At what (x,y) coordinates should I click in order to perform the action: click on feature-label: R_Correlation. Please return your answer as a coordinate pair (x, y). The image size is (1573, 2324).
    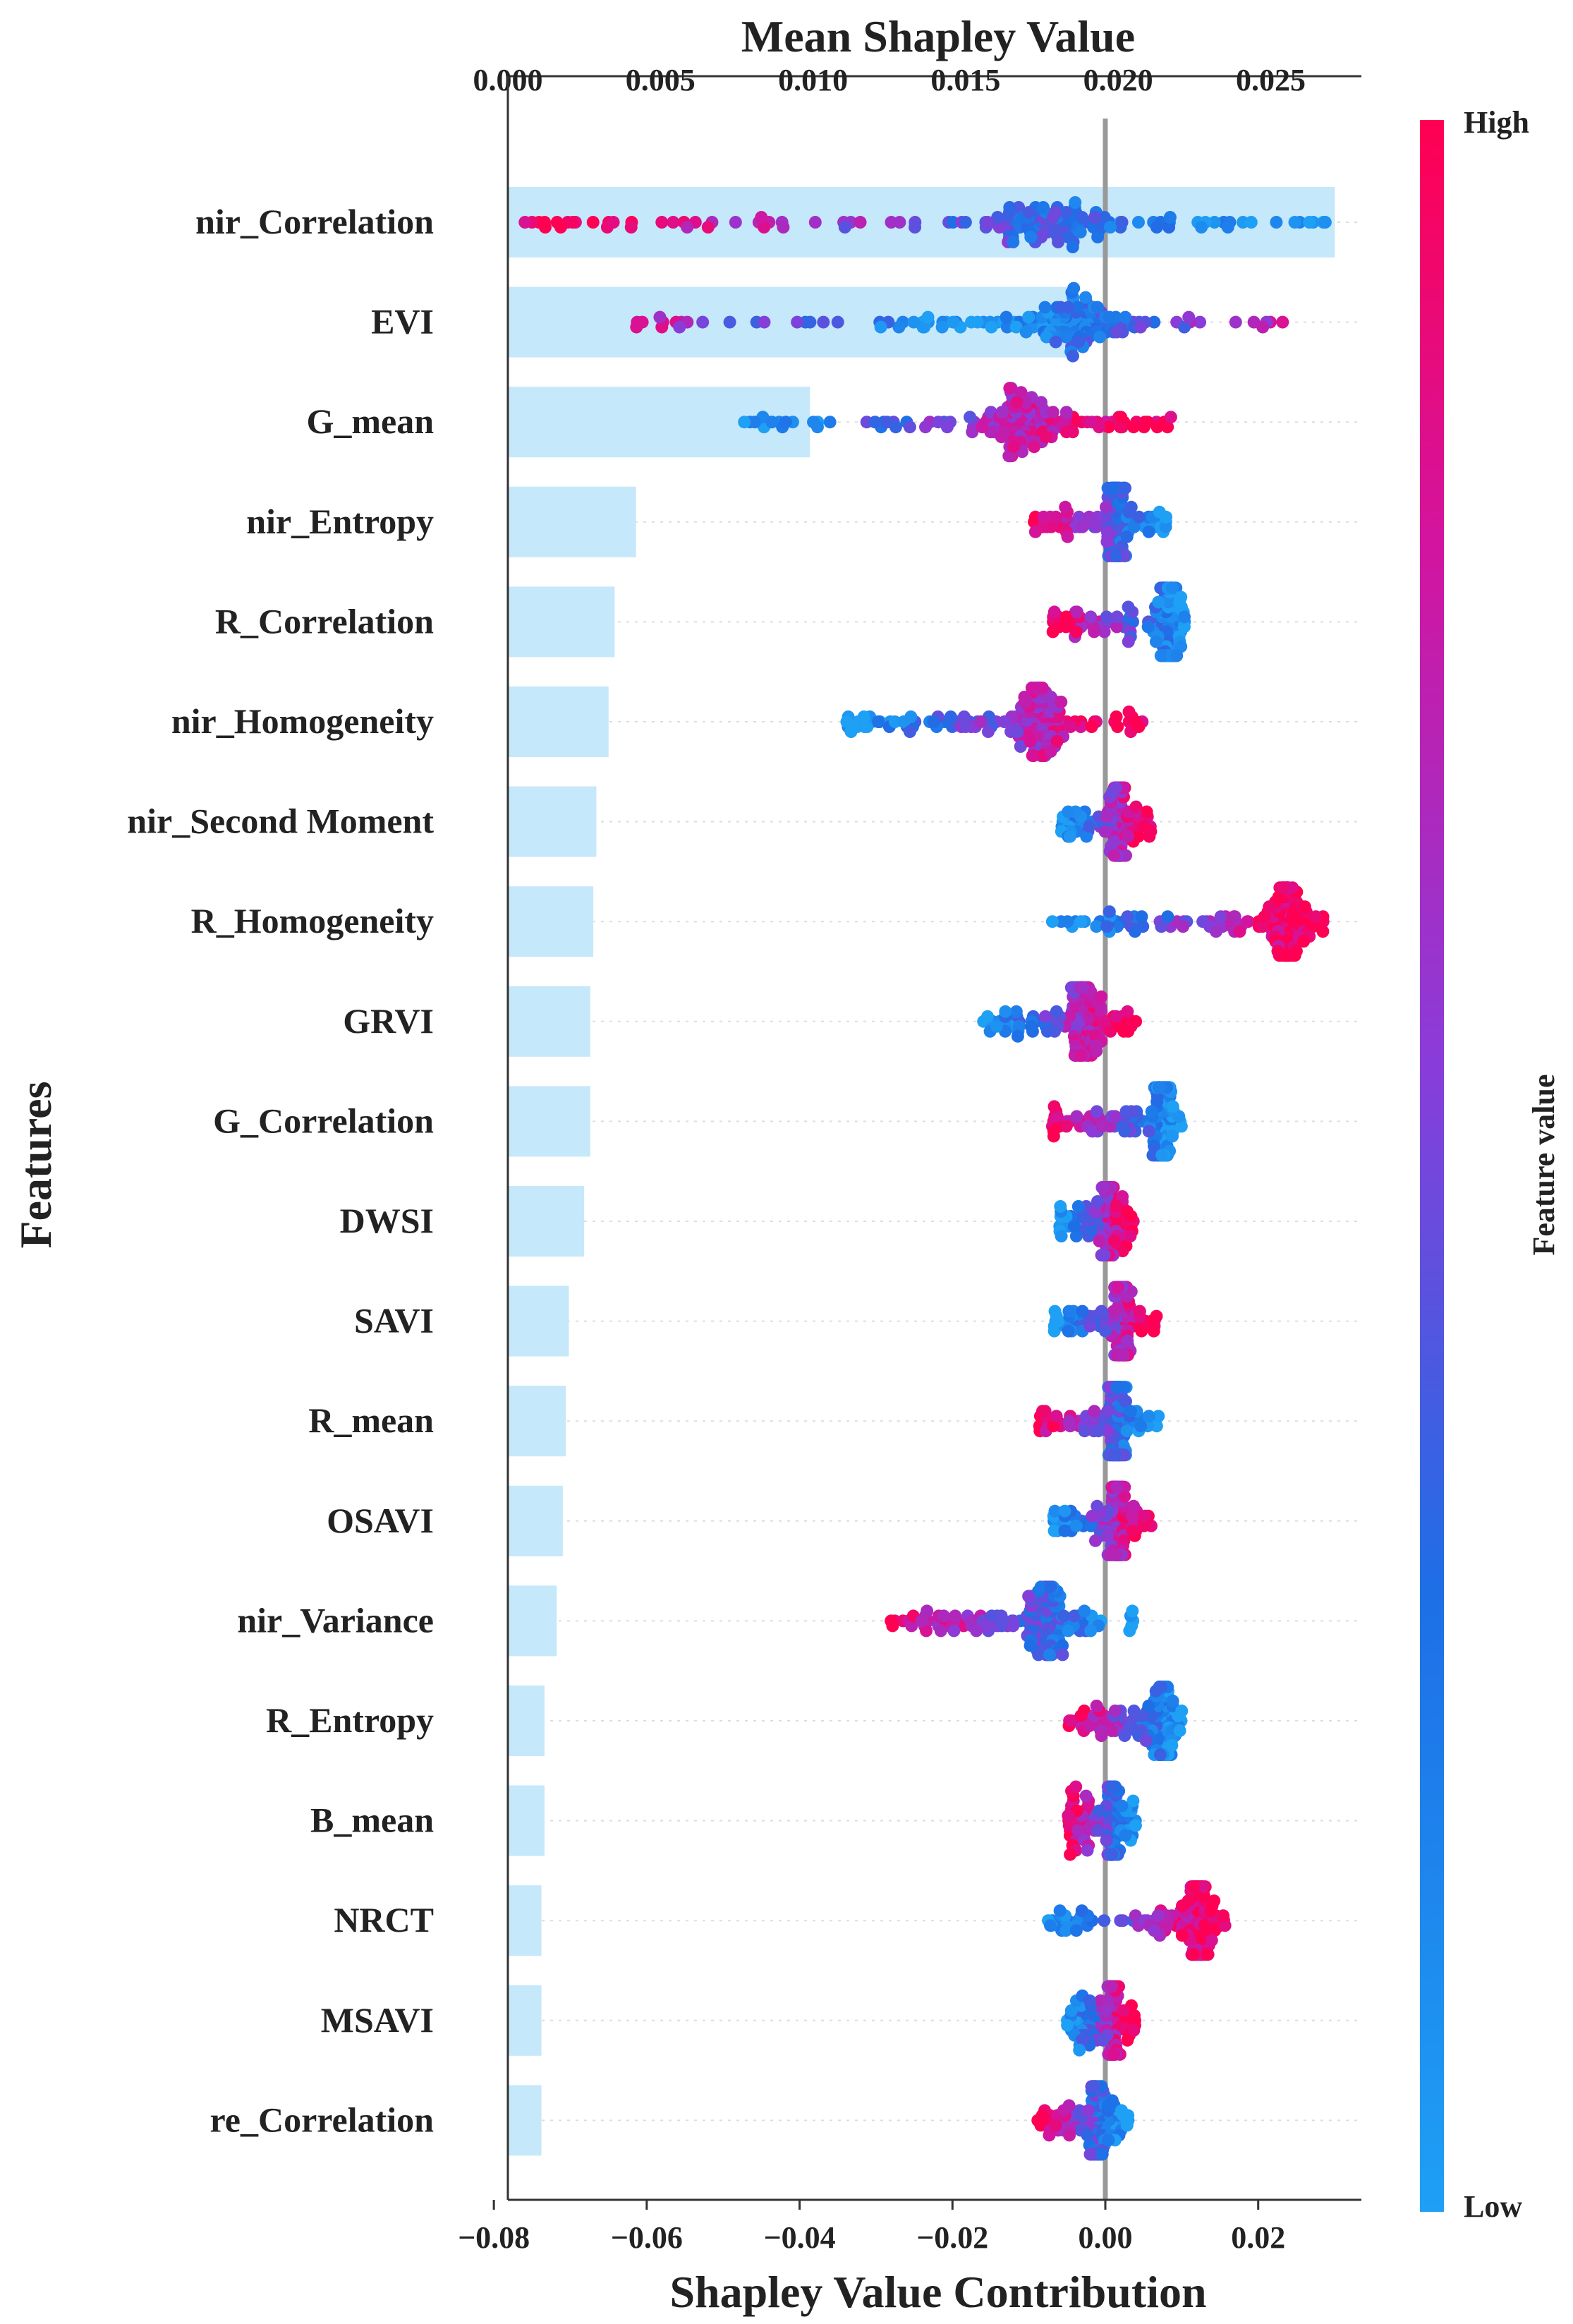
    Looking at the image, I should click on (324, 621).